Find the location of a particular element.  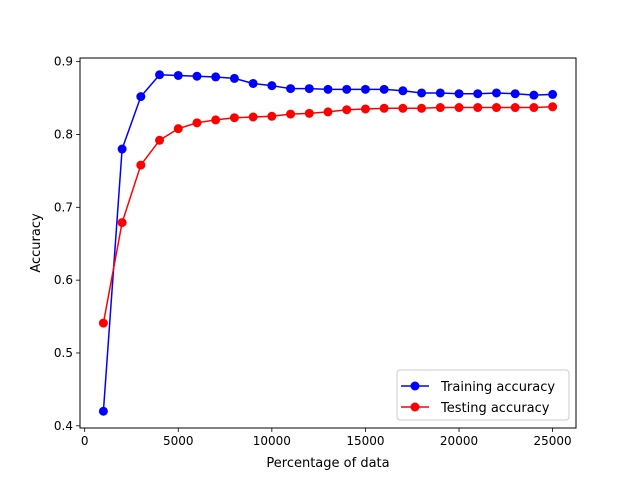

legend-marker-testing is located at coordinates (415, 407).